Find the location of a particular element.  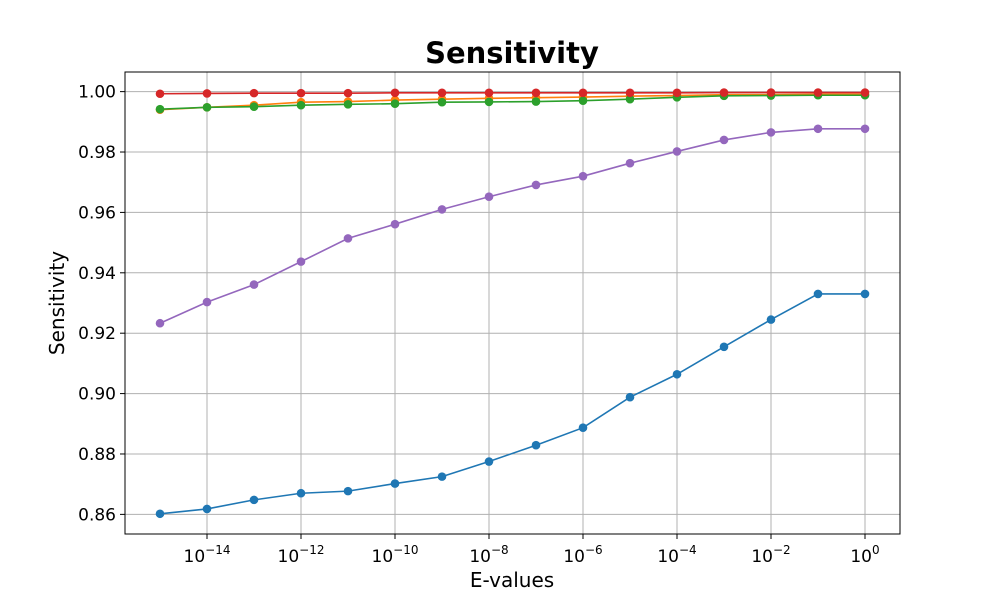

x-tick-label: 10⁻¹⁰ is located at coordinates (395, 555).